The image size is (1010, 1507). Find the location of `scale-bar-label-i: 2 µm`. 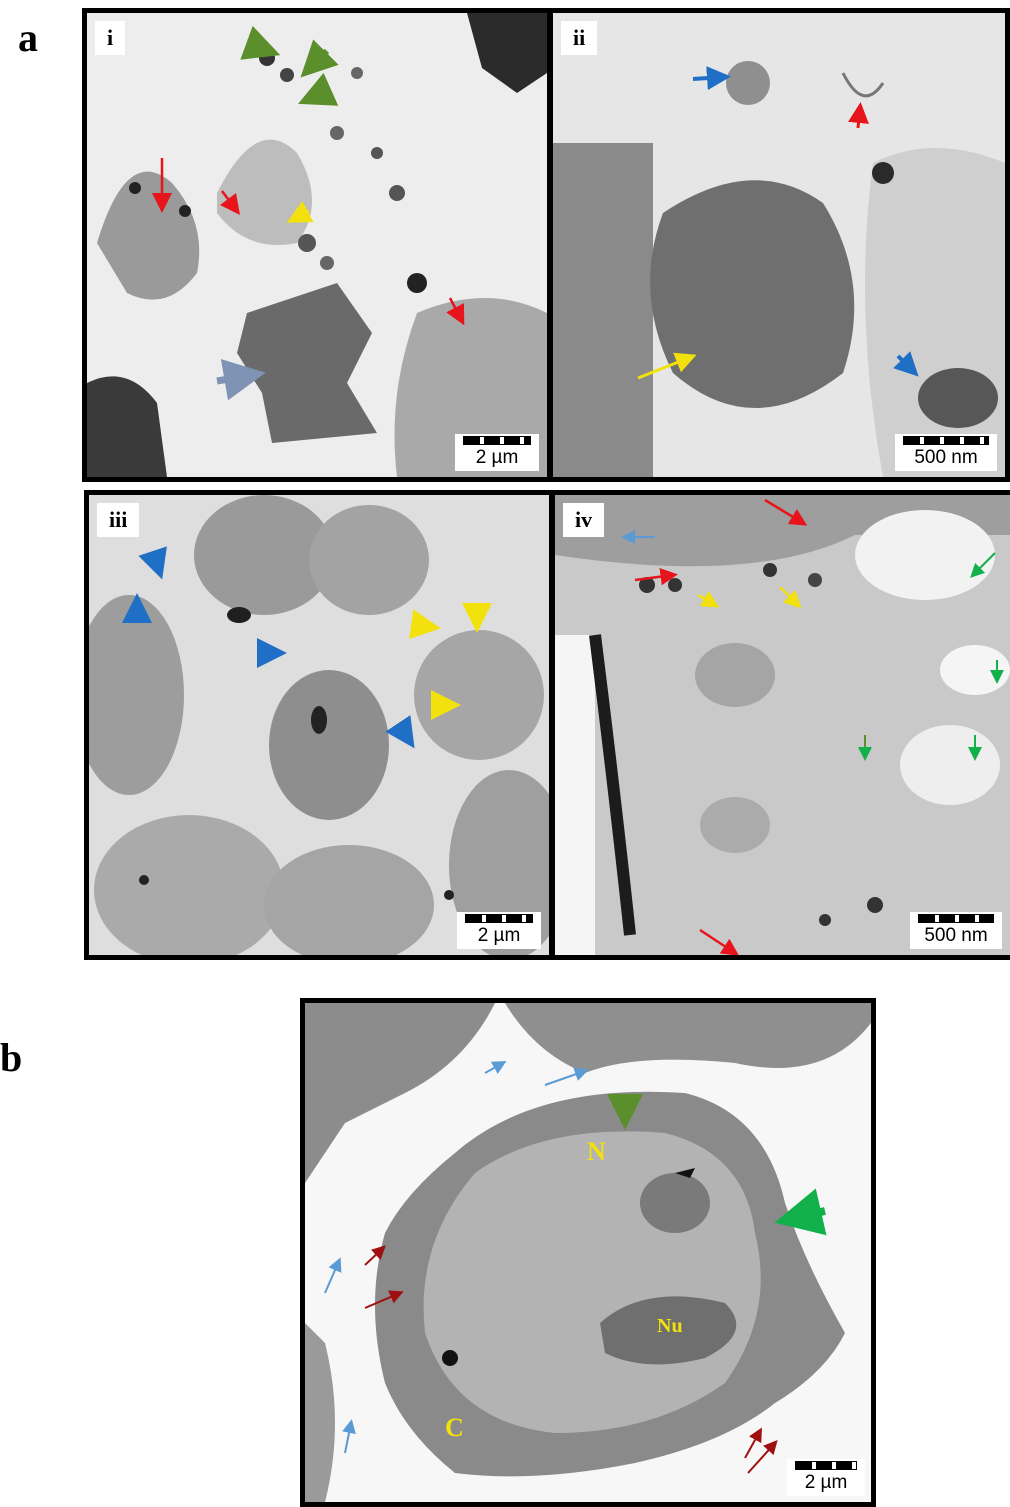

scale-bar-label-i: 2 µm is located at coordinates (497, 457).